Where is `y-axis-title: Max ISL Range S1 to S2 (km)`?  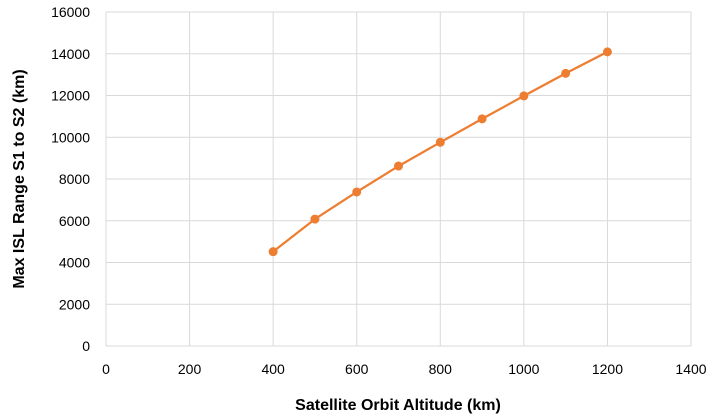 y-axis-title: Max ISL Range S1 to S2 (km) is located at coordinates (19, 178).